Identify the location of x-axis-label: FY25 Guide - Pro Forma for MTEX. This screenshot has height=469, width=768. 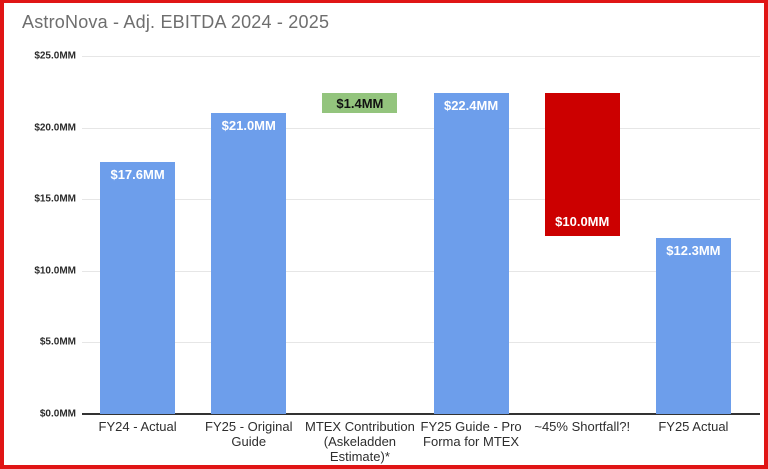
(471, 434).